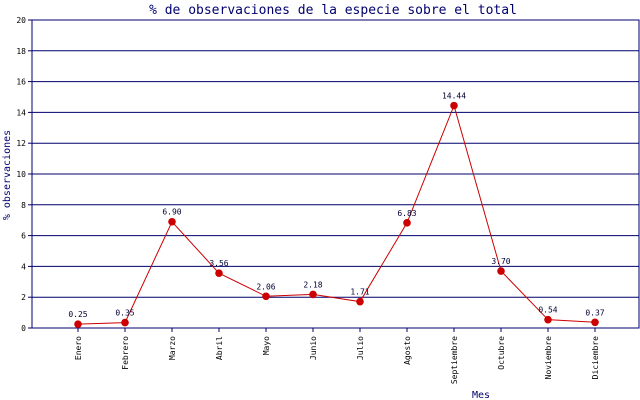 The image size is (640, 400). Describe the element at coordinates (481, 395) in the screenshot. I see `x-axis-title: Mes` at that location.